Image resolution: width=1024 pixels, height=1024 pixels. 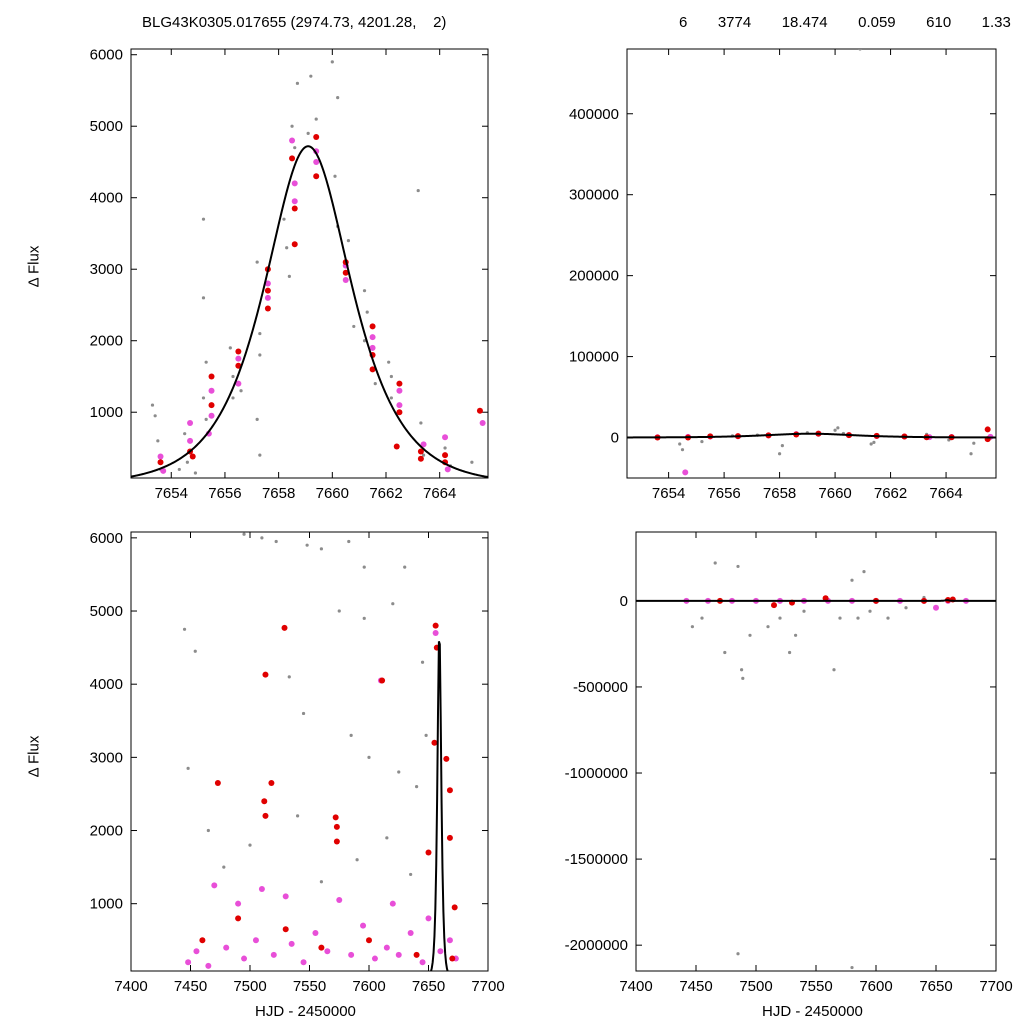 I want to click on y-tick-label: 300000, so click(x=594, y=195).